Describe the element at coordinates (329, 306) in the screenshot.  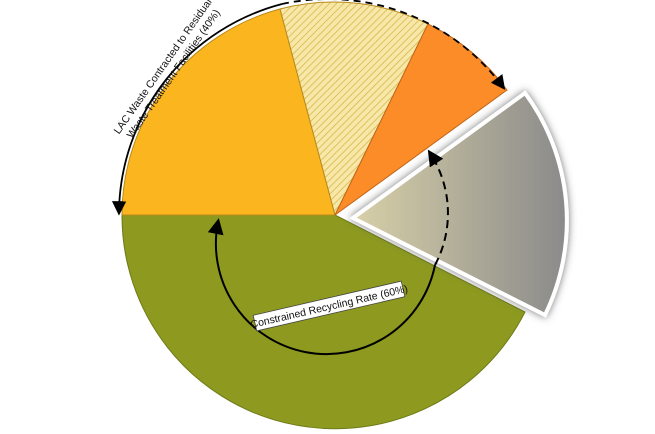
I see `label-box` at that location.